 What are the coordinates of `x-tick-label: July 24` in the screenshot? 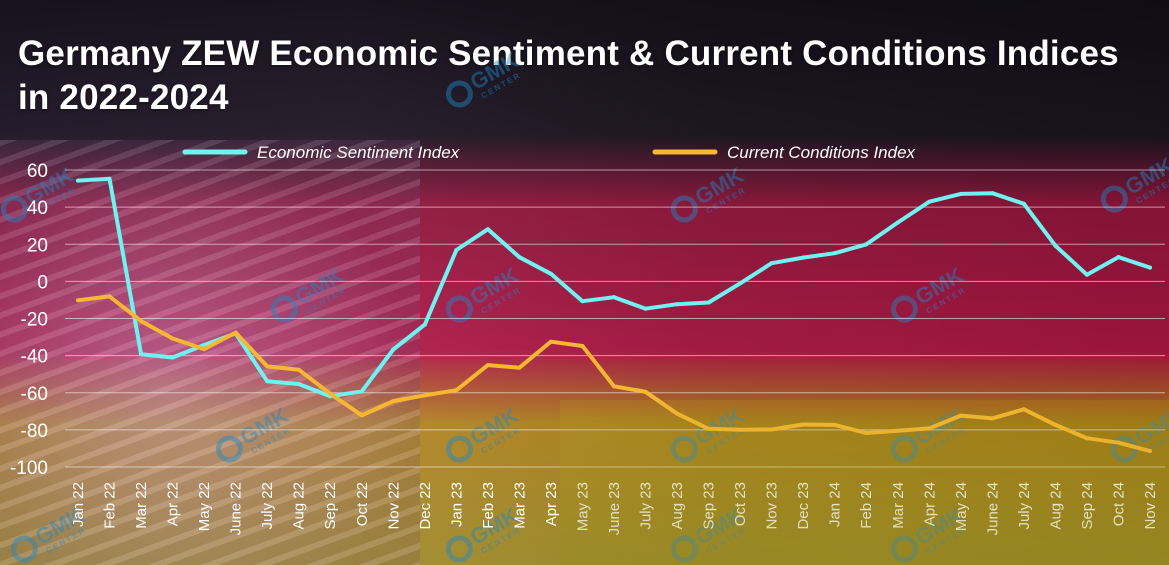 It's located at (1024, 506).